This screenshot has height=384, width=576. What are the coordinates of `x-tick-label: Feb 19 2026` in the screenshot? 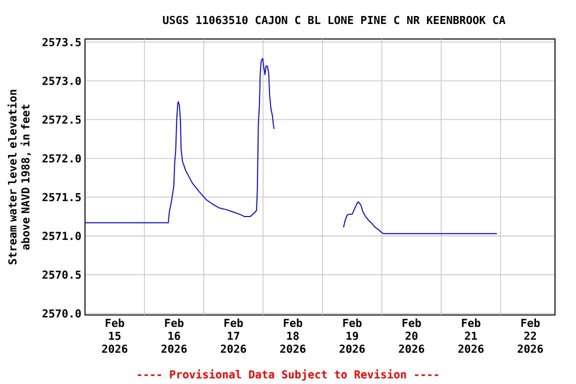 It's located at (352, 335).